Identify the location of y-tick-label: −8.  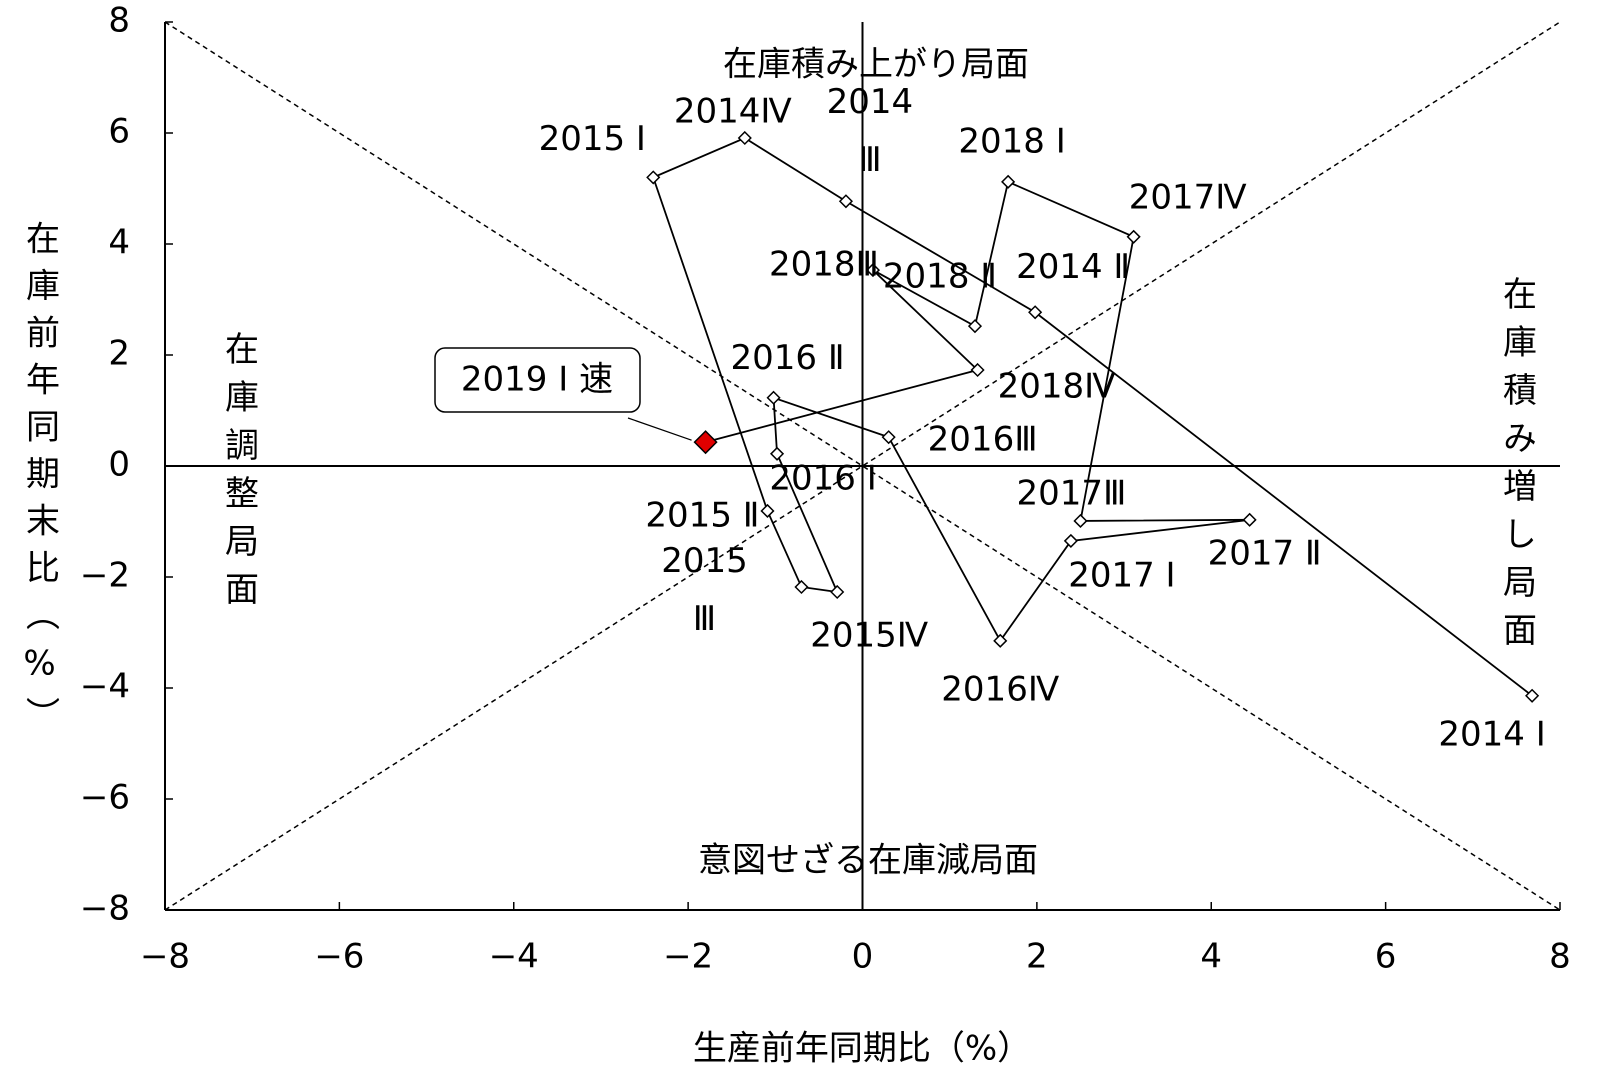
(105, 909).